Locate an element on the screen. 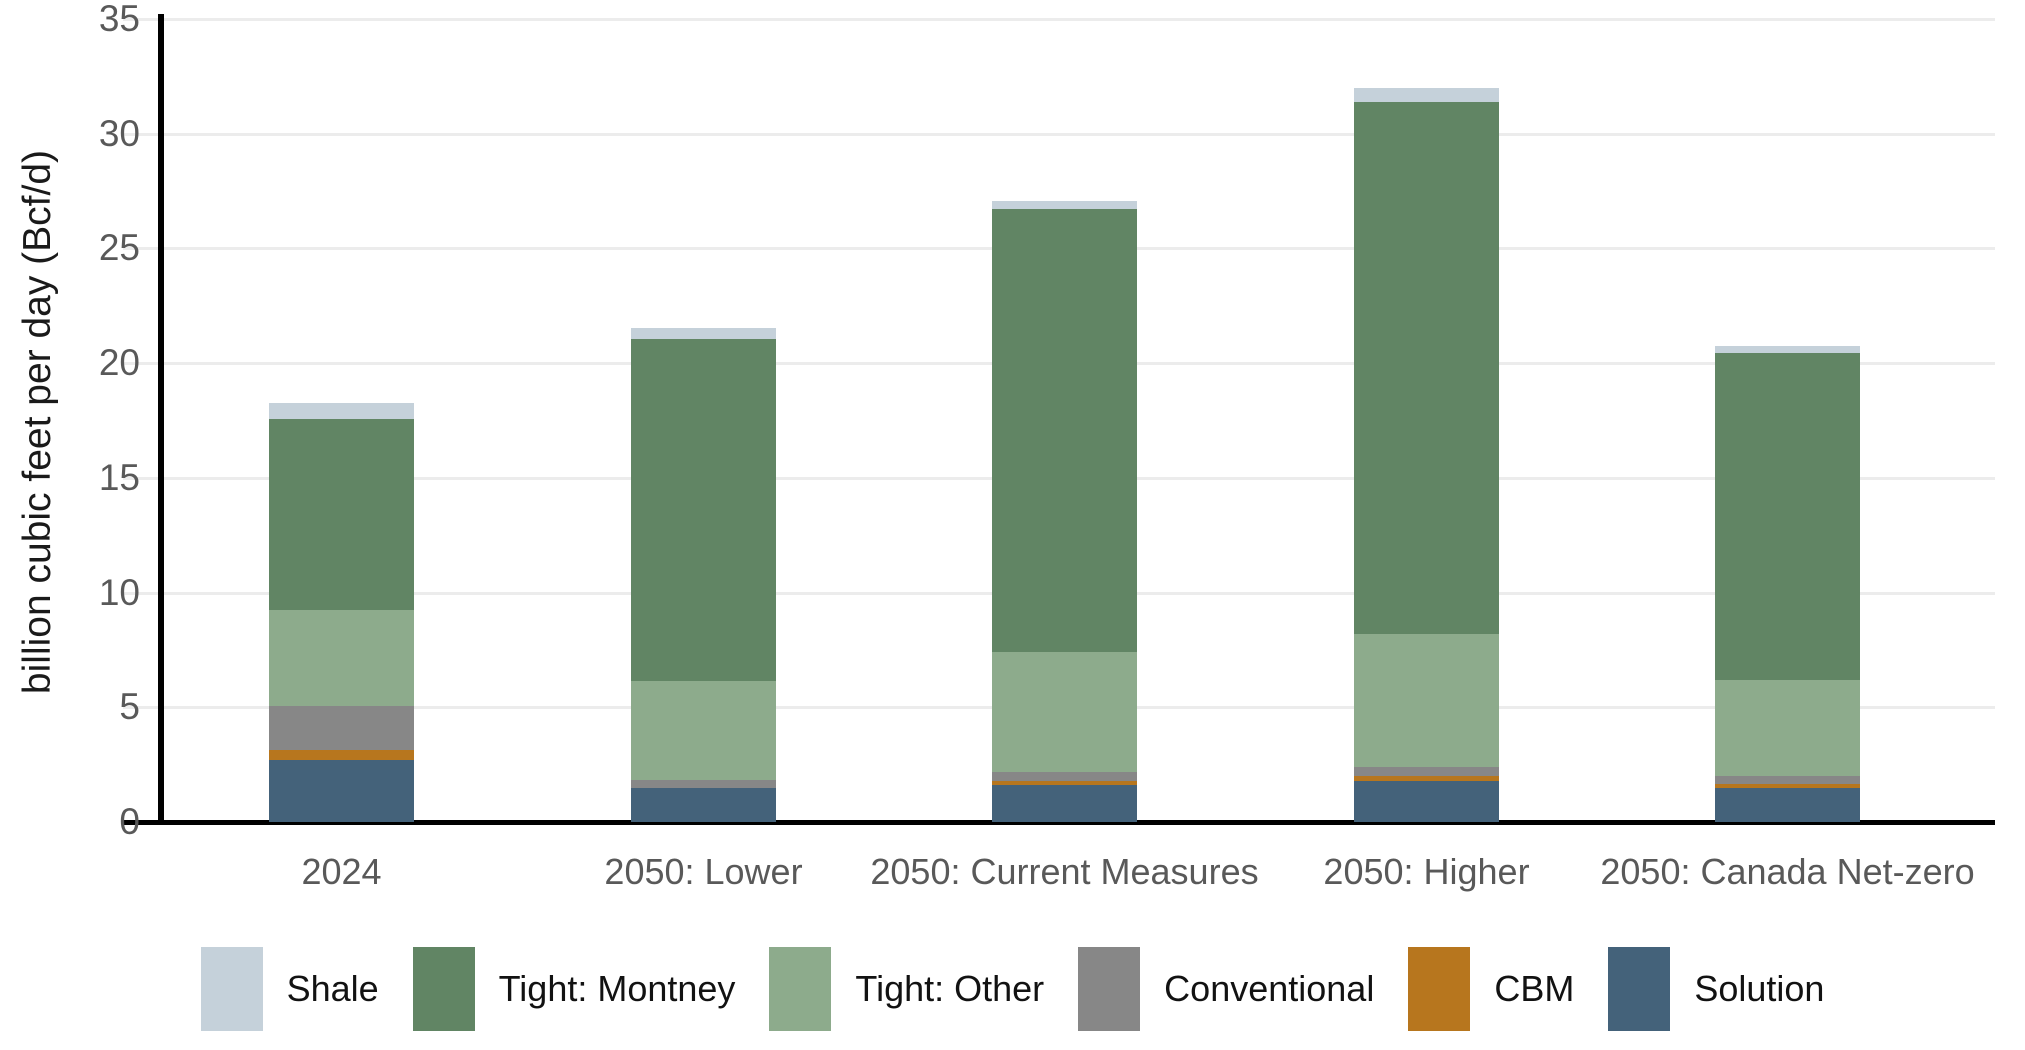 This screenshot has width=2025, height=1050. legend-item-solution: Solution is located at coordinates (1716, 989).